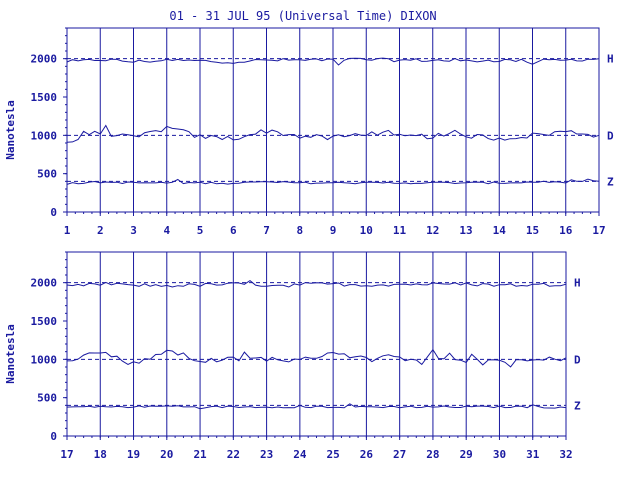  Describe the element at coordinates (432, 454) in the screenshot. I see `x-tick-label: 28` at that location.